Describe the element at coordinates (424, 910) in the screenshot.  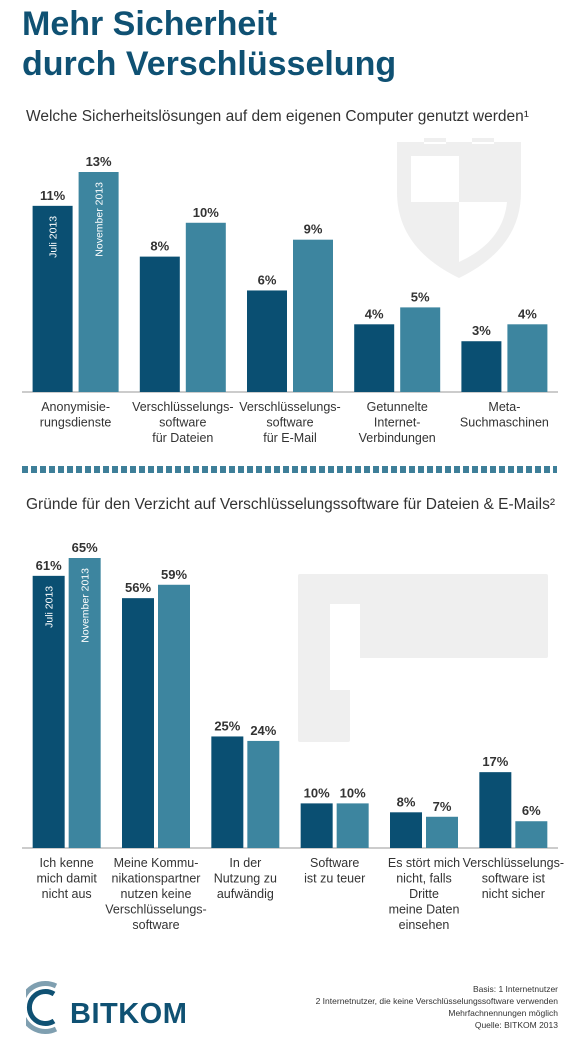
I see `category-label-line: meine Daten` at that location.